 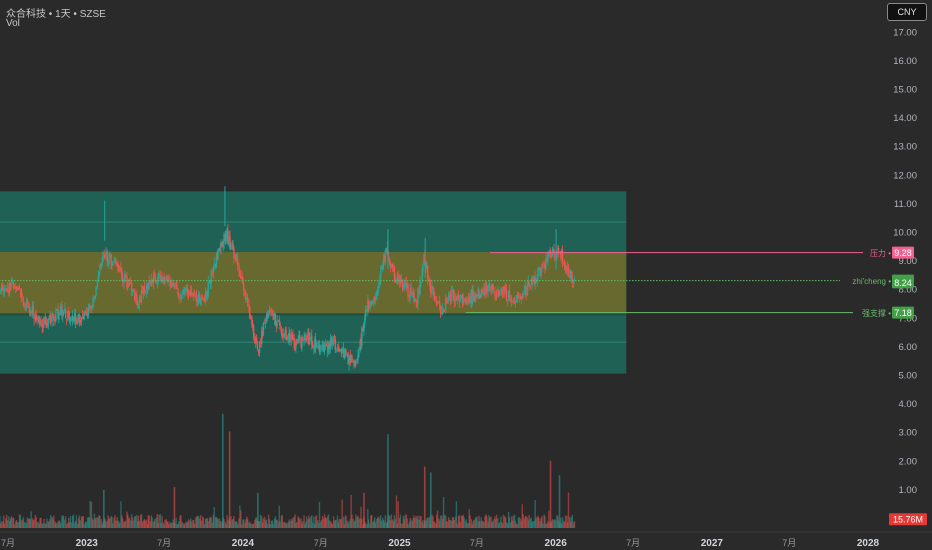 I want to click on currency-button: CNY, so click(x=907, y=12).